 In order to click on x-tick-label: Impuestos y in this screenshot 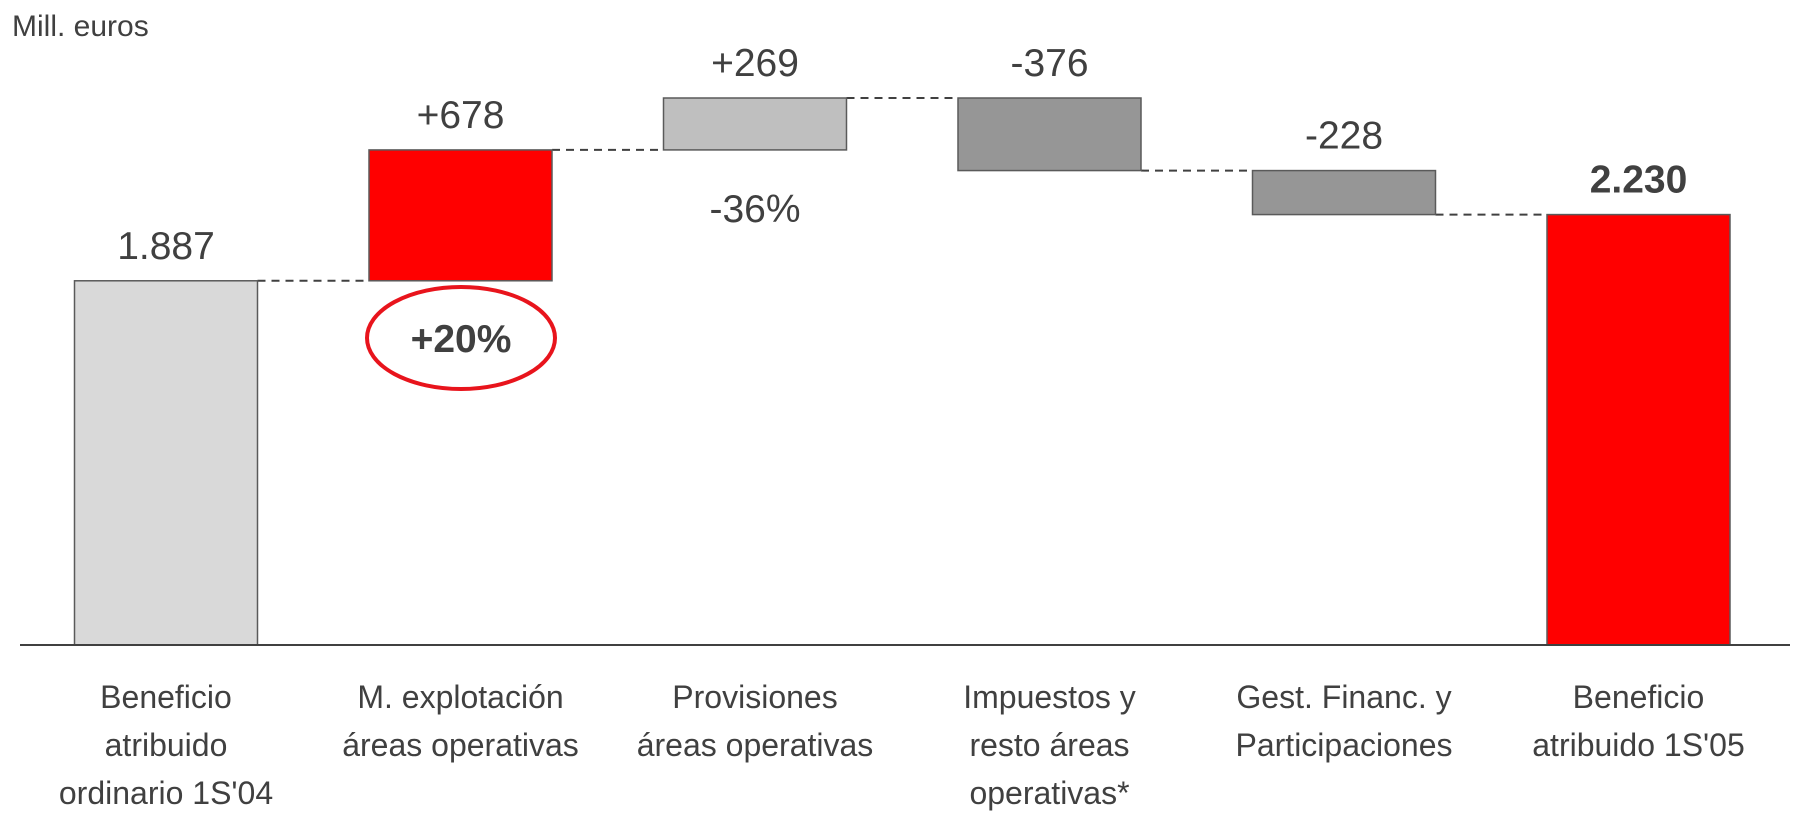, I will do `click(1049, 697)`.